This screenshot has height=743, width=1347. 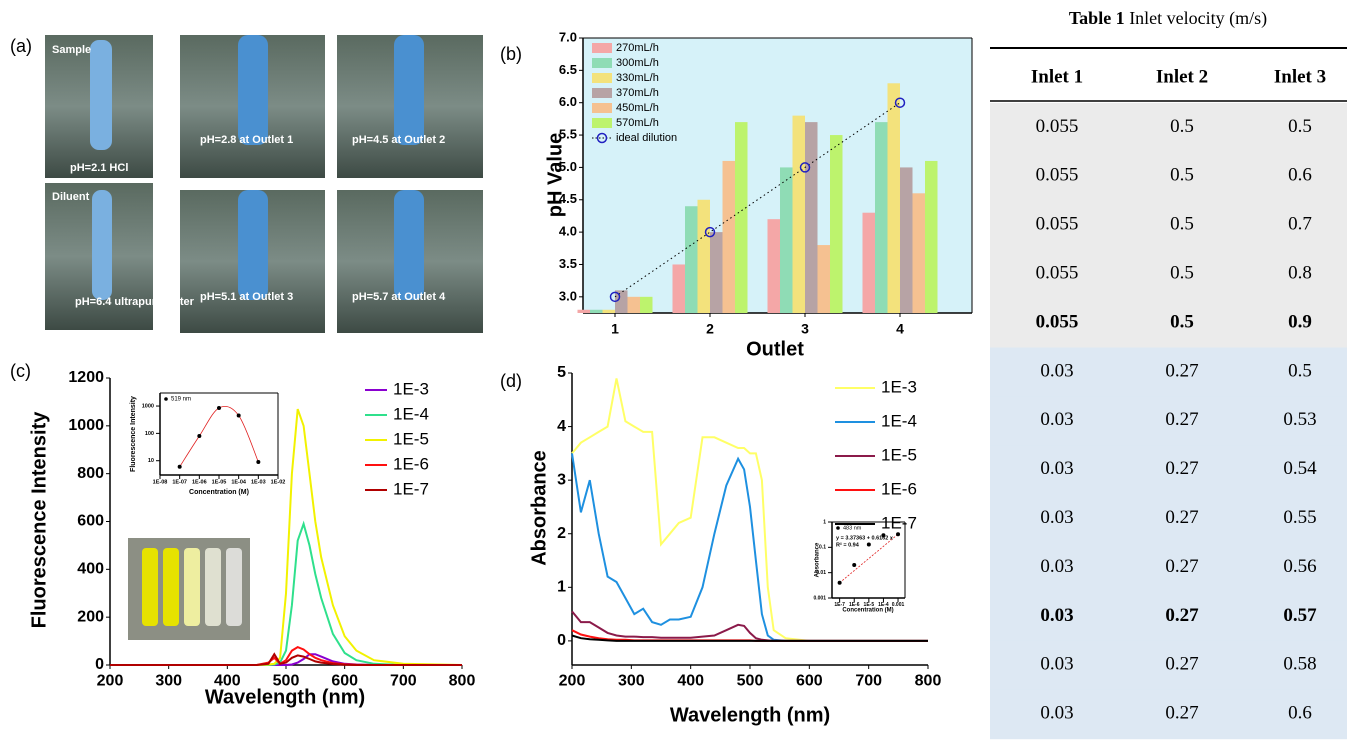 I want to click on x-tick-label: 0.001, so click(x=898, y=605).